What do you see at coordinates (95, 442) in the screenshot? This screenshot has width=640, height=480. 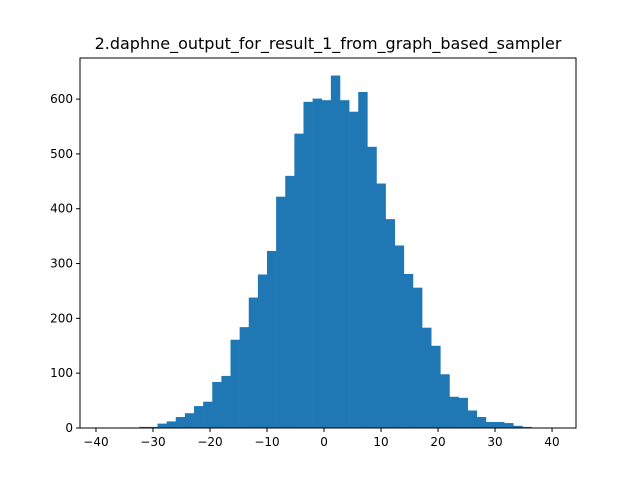 I see `x-tick-label: −40` at bounding box center [95, 442].